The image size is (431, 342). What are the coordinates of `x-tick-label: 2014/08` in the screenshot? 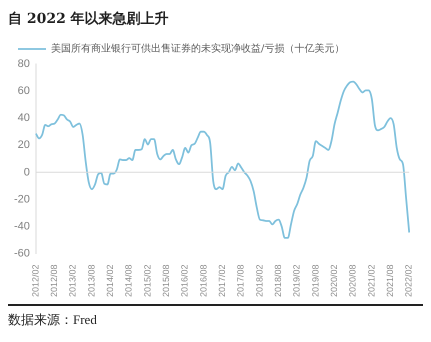 It's located at (129, 281).